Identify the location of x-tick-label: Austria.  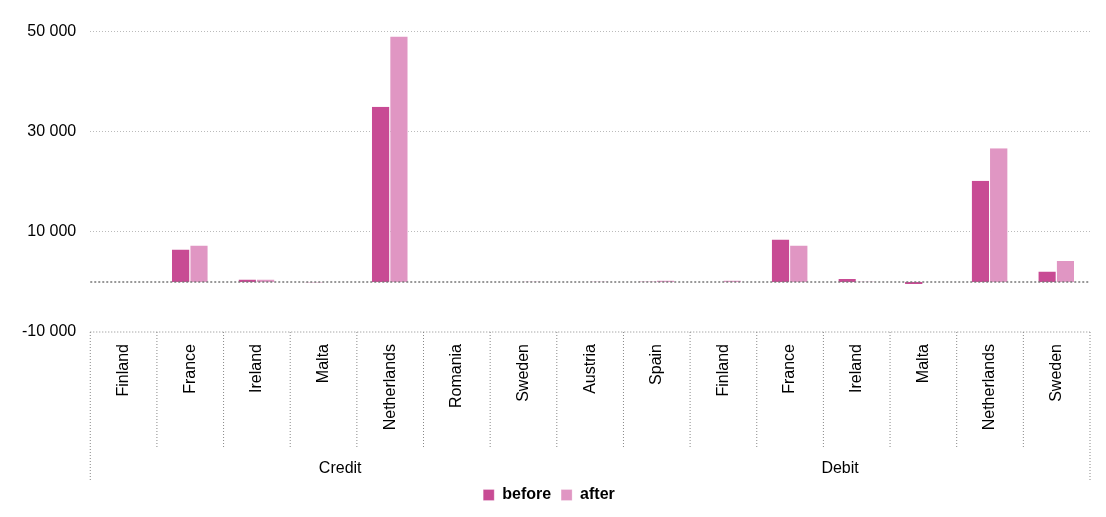
(589, 368).